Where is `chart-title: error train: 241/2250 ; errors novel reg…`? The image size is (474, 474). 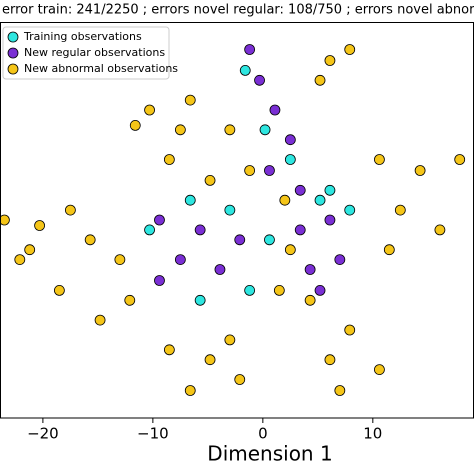 chart-title: error train: 241/2250 ; errors novel reg… is located at coordinates (238, 10).